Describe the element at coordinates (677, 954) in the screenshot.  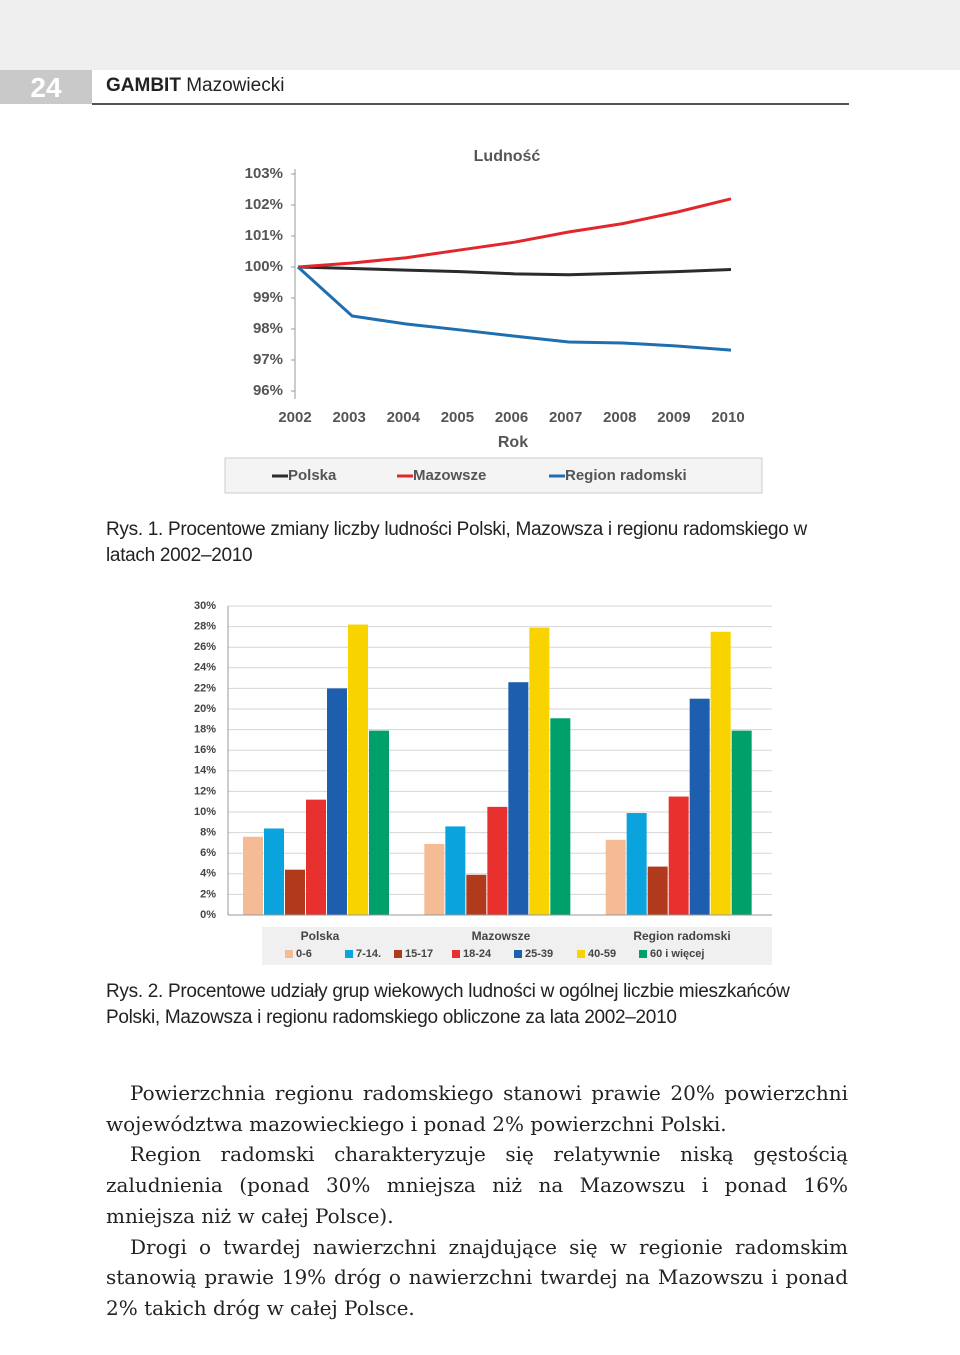
I see `legend-label: 60 i więcej` at that location.